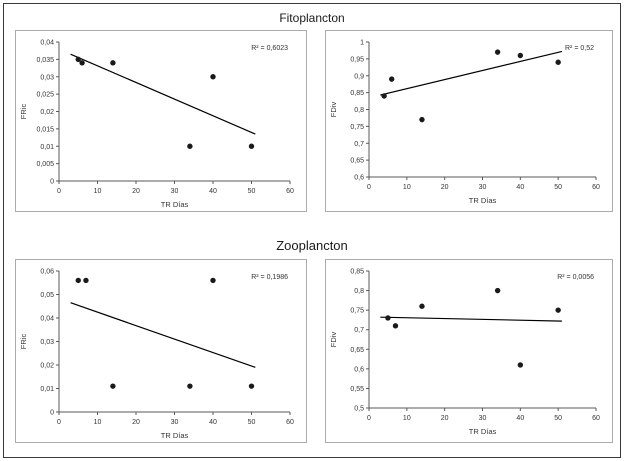 The image size is (624, 461). What do you see at coordinates (362, 43) in the screenshot?
I see `y-tick-label: 1` at bounding box center [362, 43].